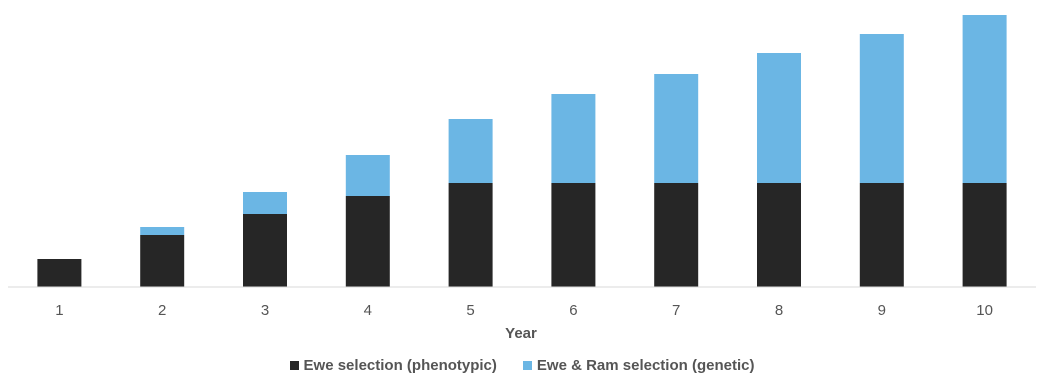 This screenshot has height=381, width=1044. What do you see at coordinates (470, 310) in the screenshot?
I see `x-tick-label: 5` at bounding box center [470, 310].